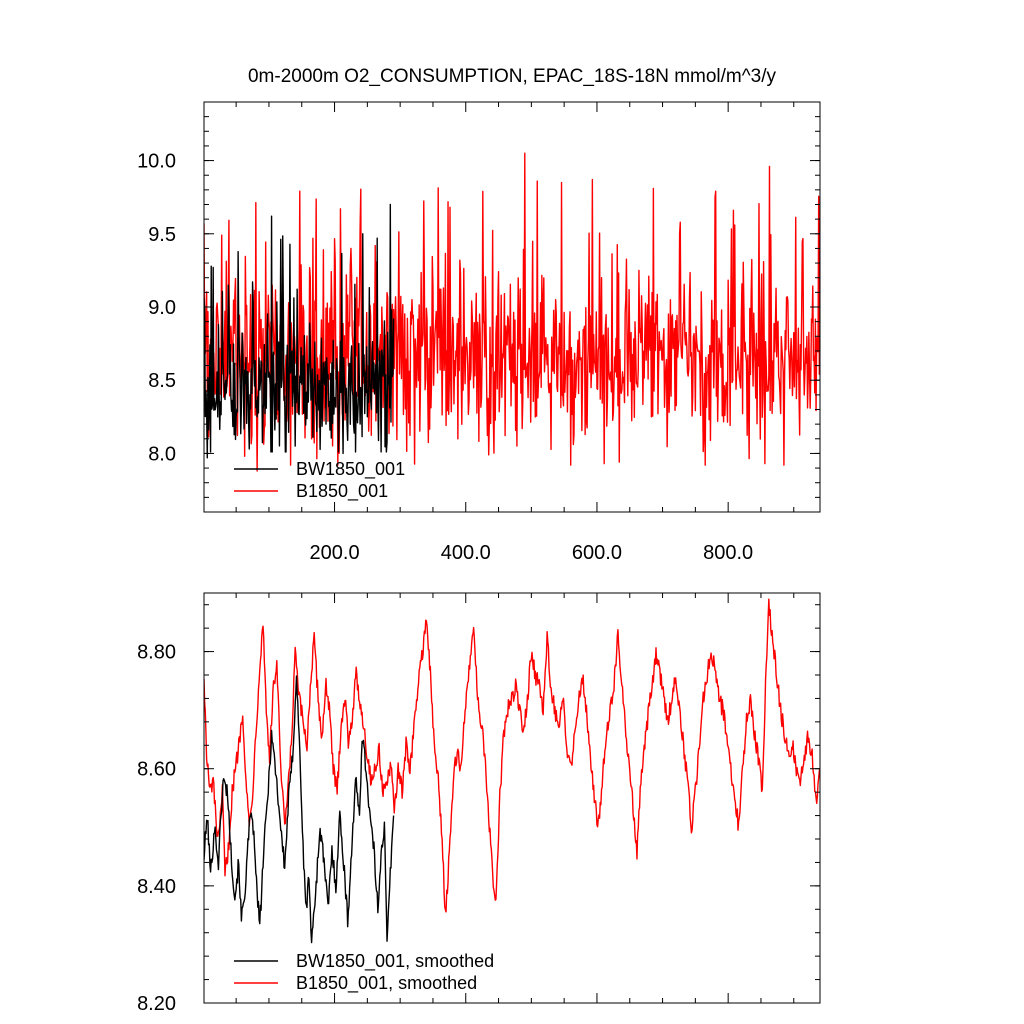 This screenshot has height=1024, width=1024. Describe the element at coordinates (162, 235) in the screenshot. I see `y-tick-label: 9.5` at that location.